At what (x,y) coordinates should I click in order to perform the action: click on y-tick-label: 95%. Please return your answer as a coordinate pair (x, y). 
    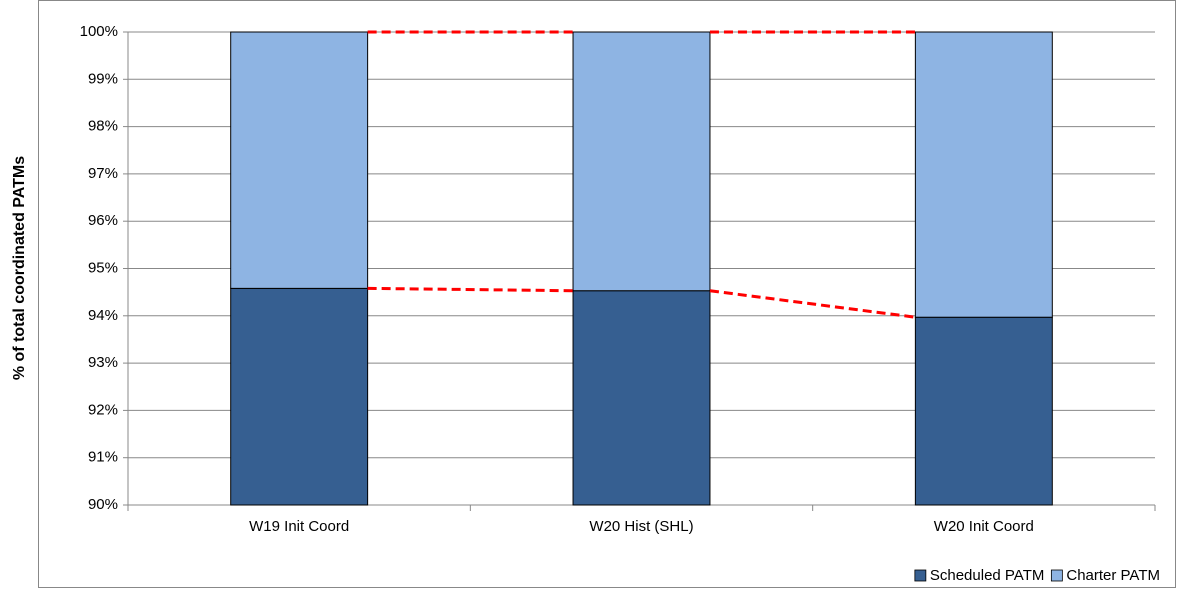
    Looking at the image, I should click on (103, 267).